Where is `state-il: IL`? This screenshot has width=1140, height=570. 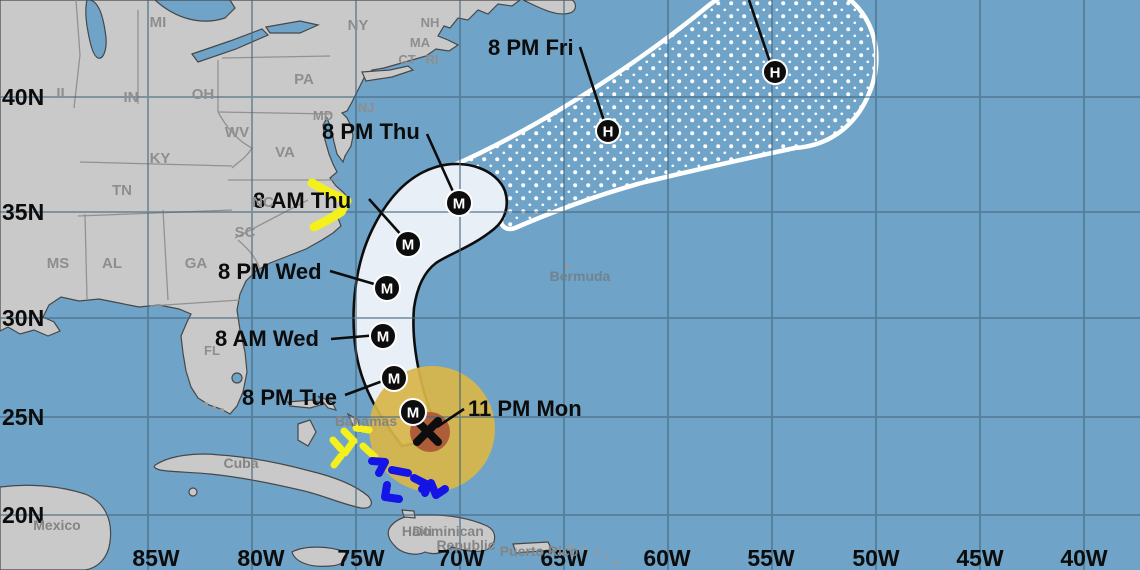 state-il: IL is located at coordinates (62, 93).